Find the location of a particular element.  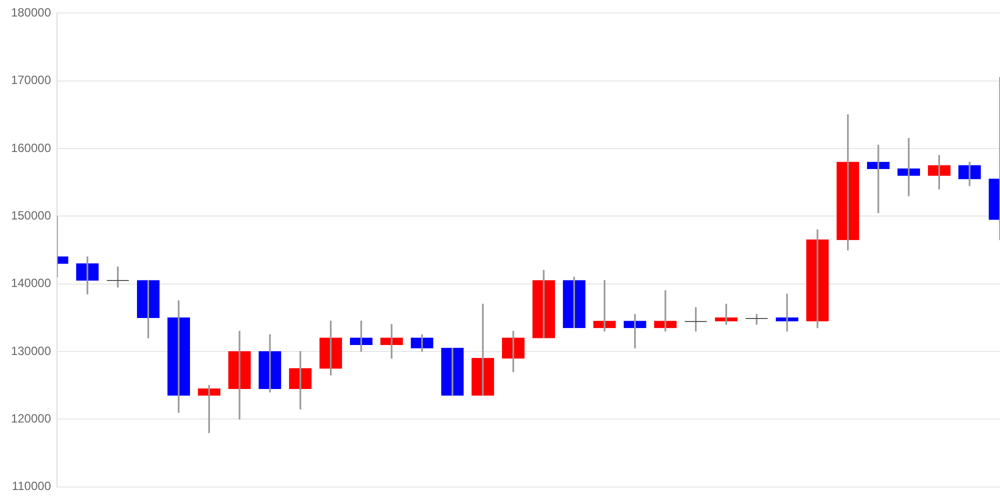

y-tick-label: 130000 is located at coordinates (31, 351).